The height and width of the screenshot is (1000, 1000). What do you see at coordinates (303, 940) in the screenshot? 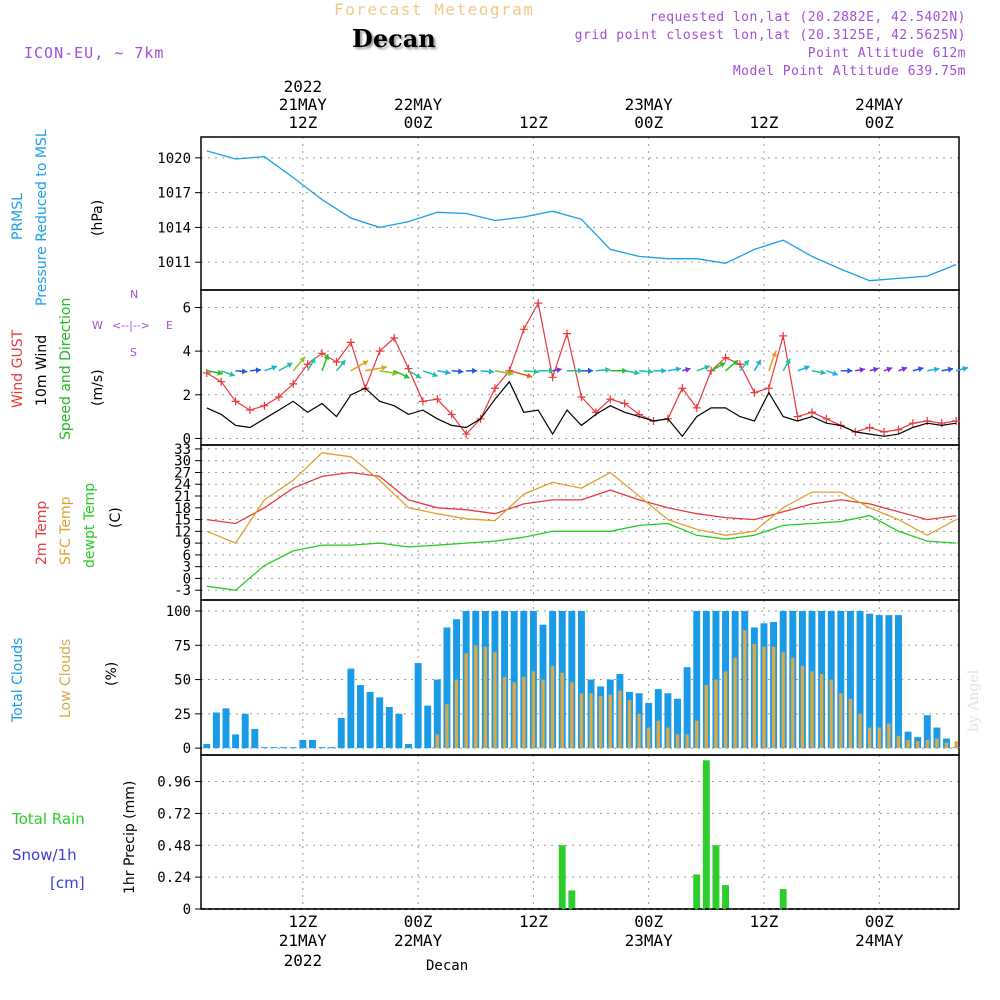
I see `bottom-date-label: 21MAY` at bounding box center [303, 940].